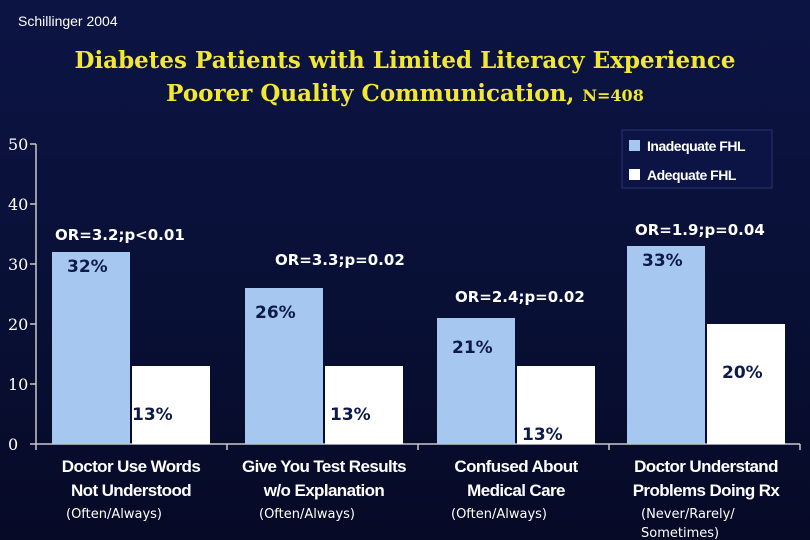 This screenshot has width=810, height=540. What do you see at coordinates (516, 490) in the screenshot?
I see `x-category-label: Medical Care` at bounding box center [516, 490].